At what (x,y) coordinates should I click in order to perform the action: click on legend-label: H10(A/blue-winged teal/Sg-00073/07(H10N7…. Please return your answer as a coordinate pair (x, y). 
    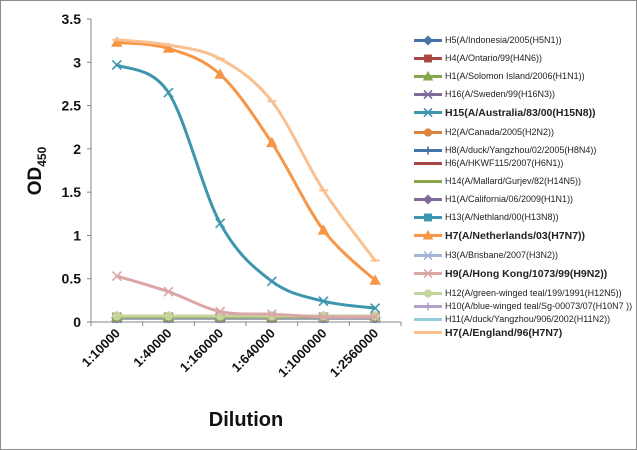
    Looking at the image, I should click on (539, 306).